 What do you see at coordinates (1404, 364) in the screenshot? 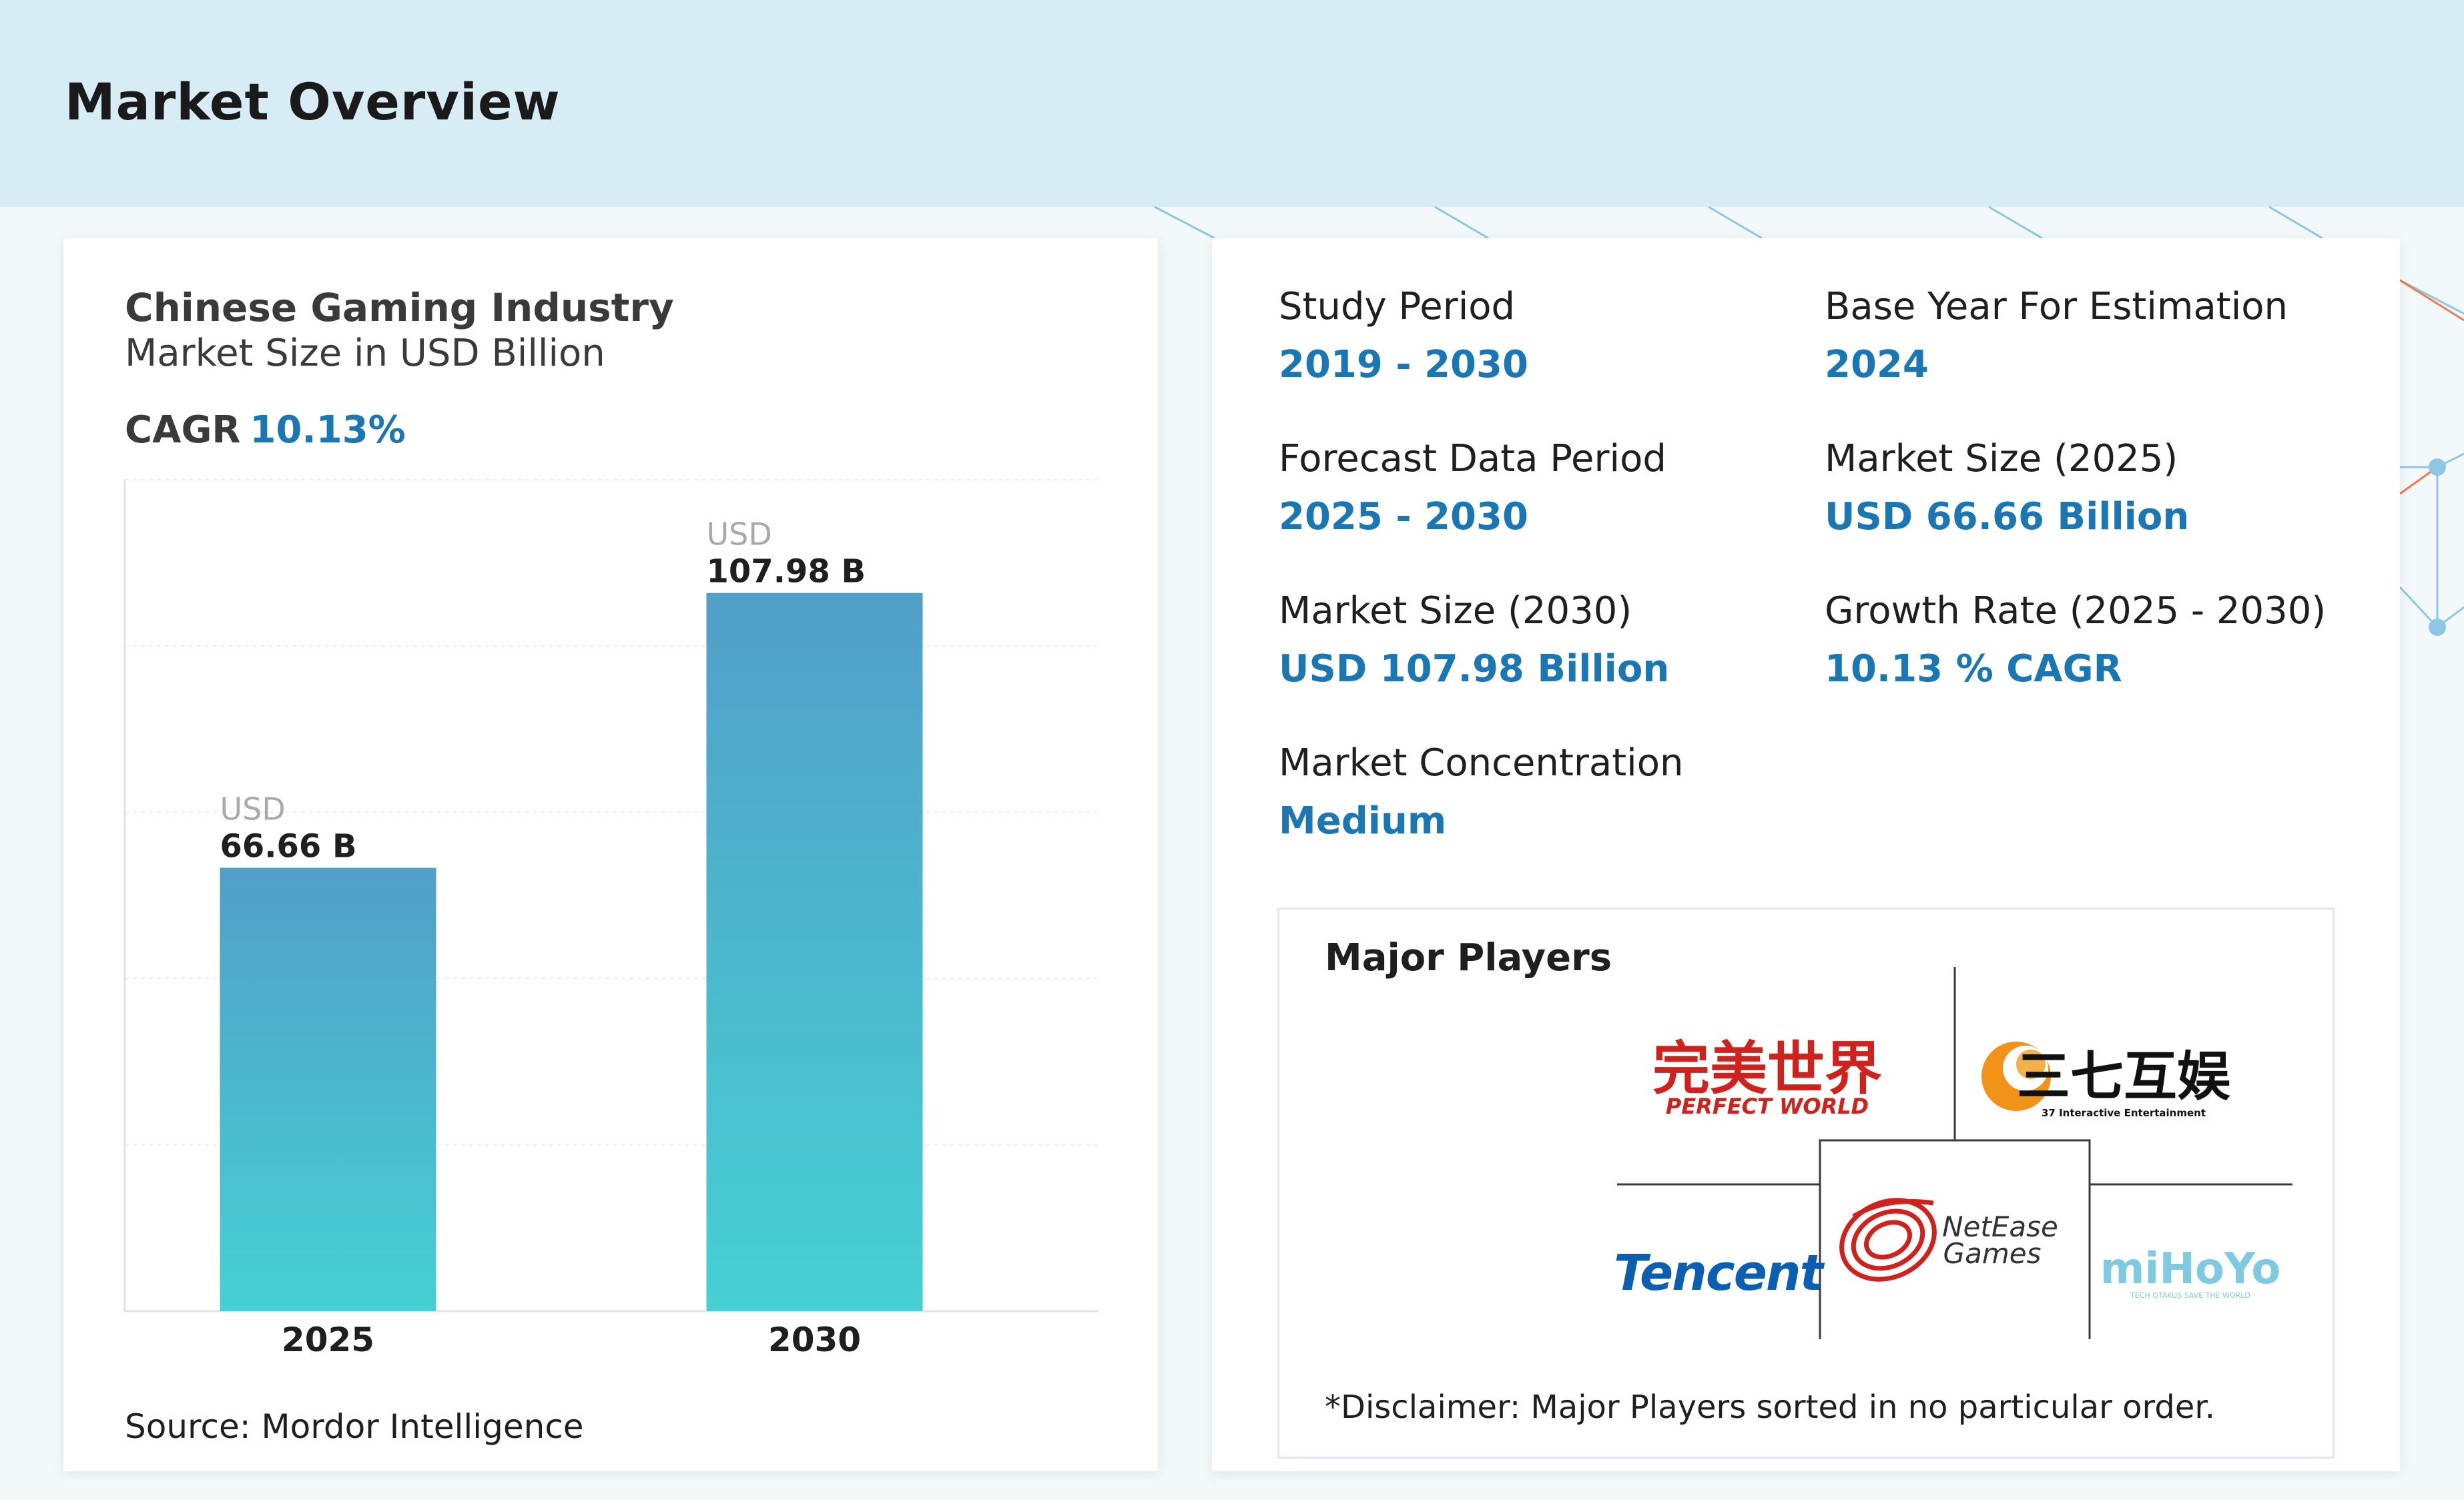
I see `stat-value: 2019 - 2030` at bounding box center [1404, 364].